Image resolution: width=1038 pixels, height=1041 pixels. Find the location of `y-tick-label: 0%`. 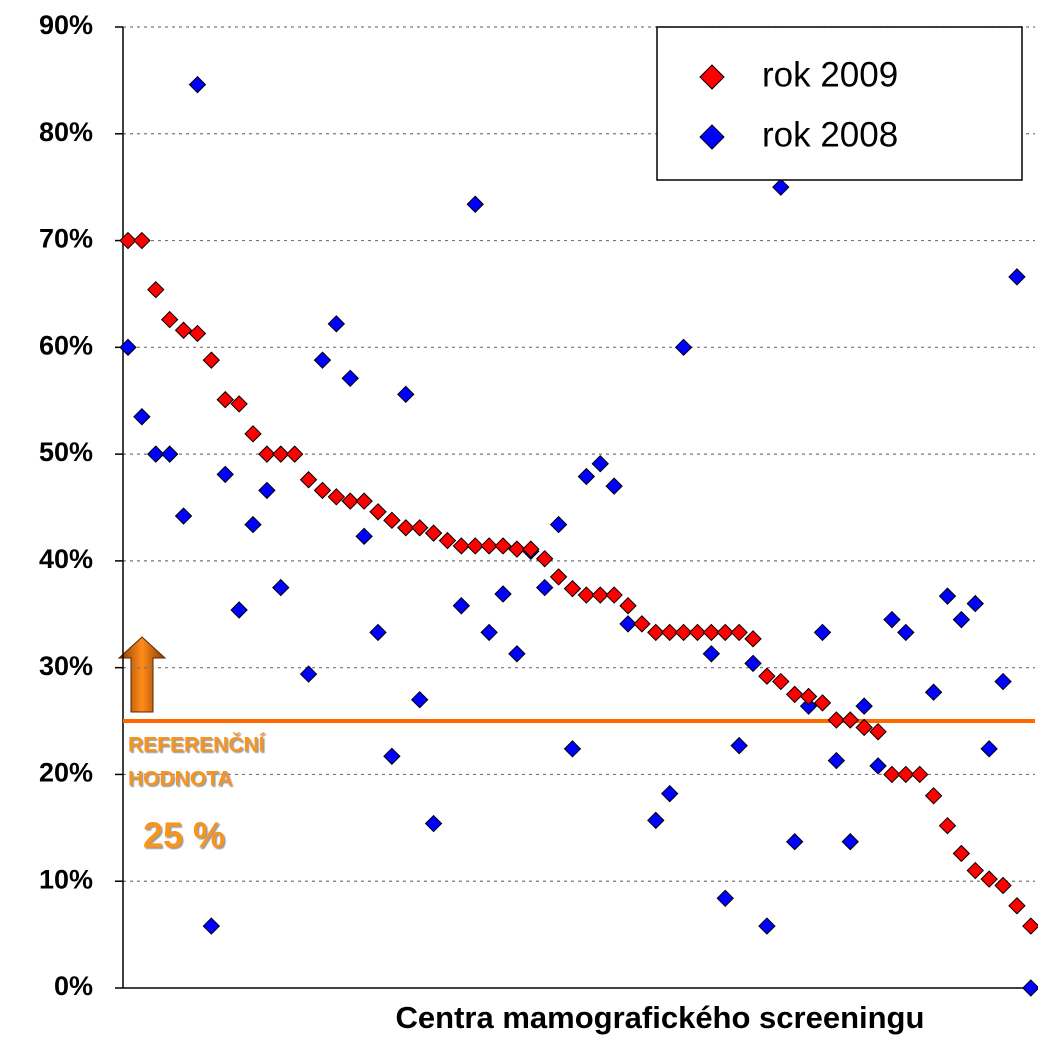

y-tick-label: 0% is located at coordinates (73, 986).